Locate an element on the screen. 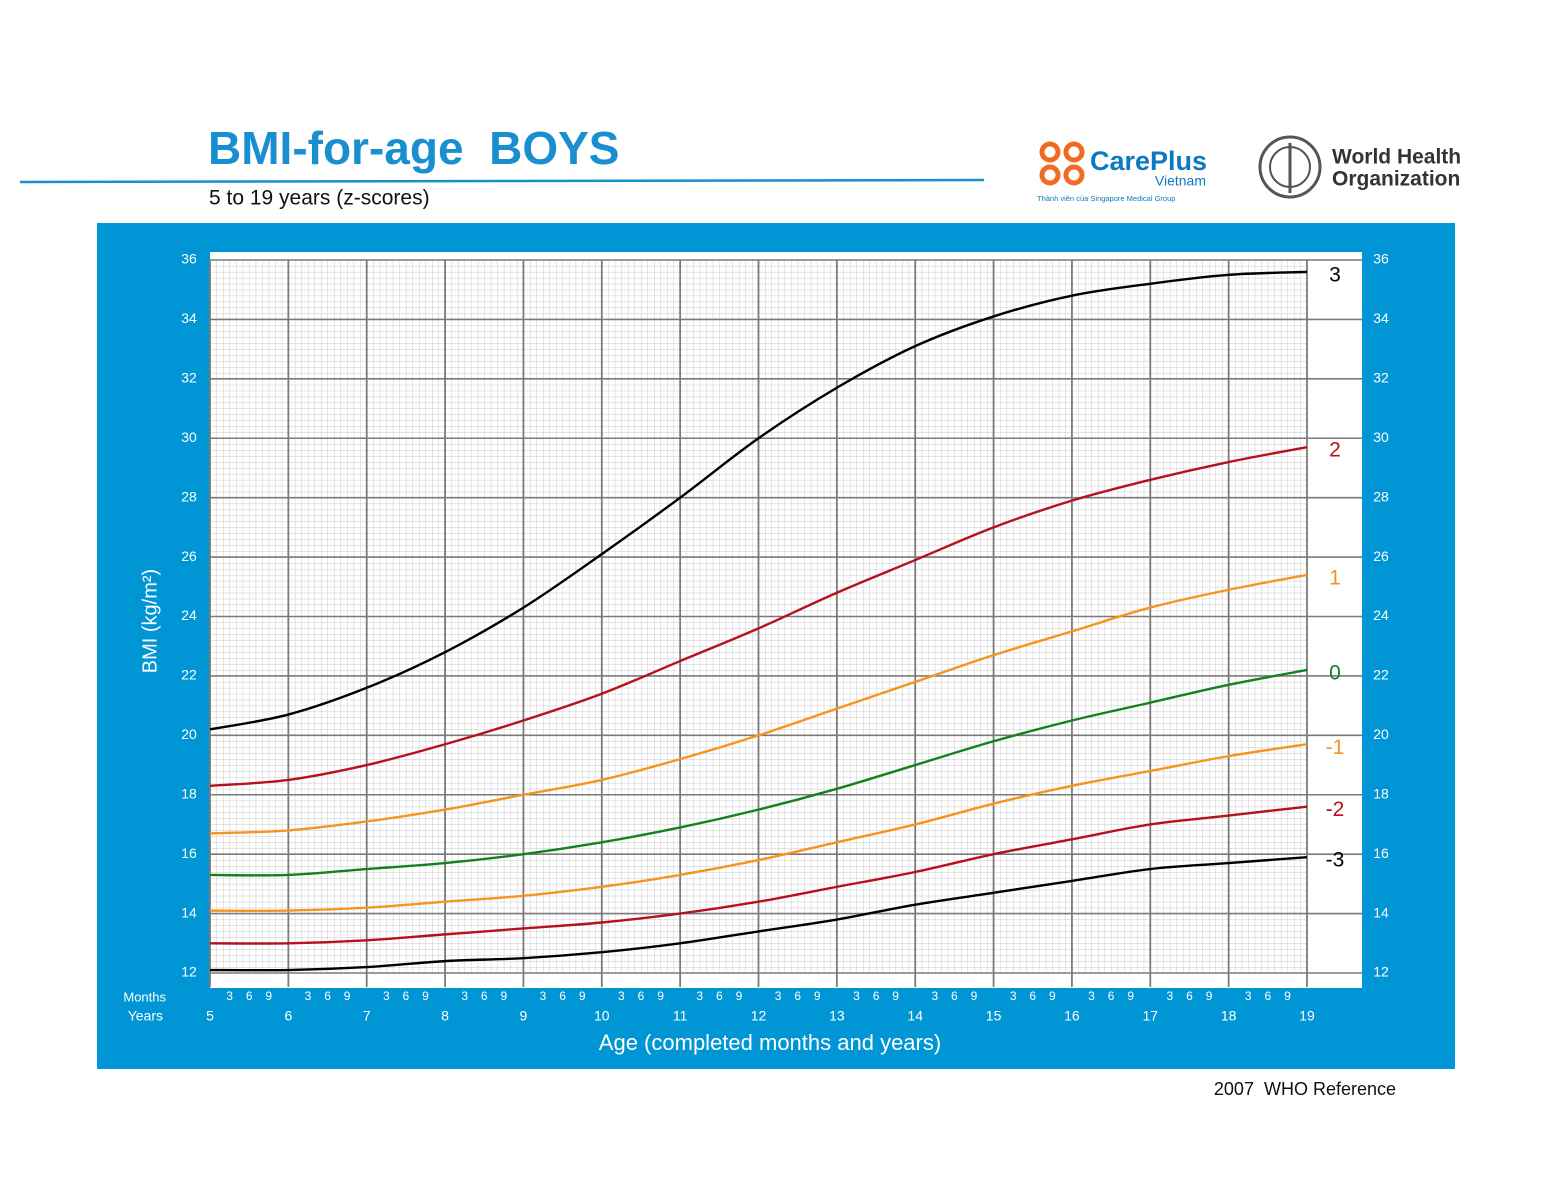 The width and height of the screenshot is (1553, 1200). curve-label: -3 is located at coordinates (1335, 860).